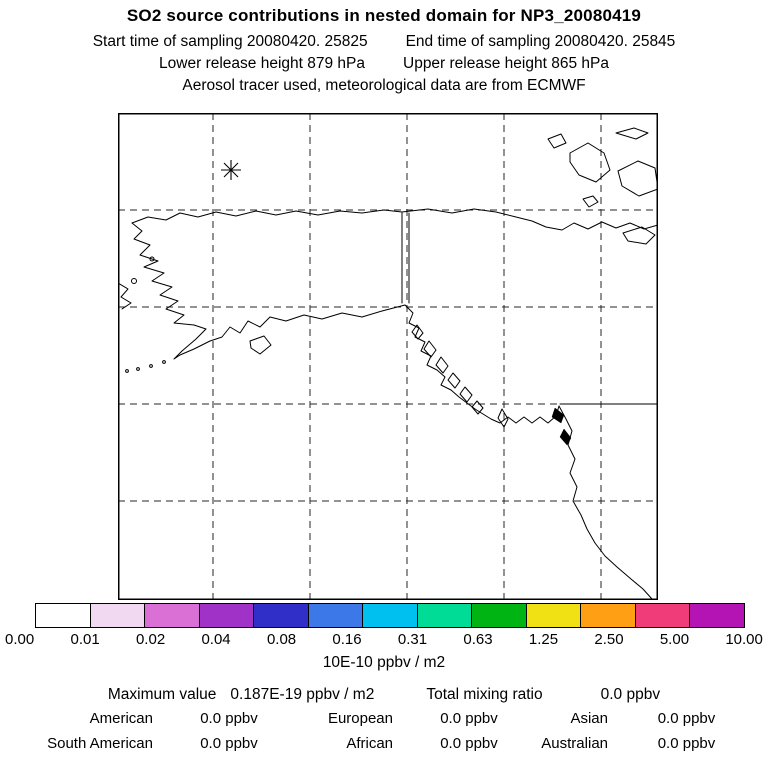 Image resolution: width=768 pixels, height=768 pixels. I want to click on colorbar-tick: 0.08, so click(281, 639).